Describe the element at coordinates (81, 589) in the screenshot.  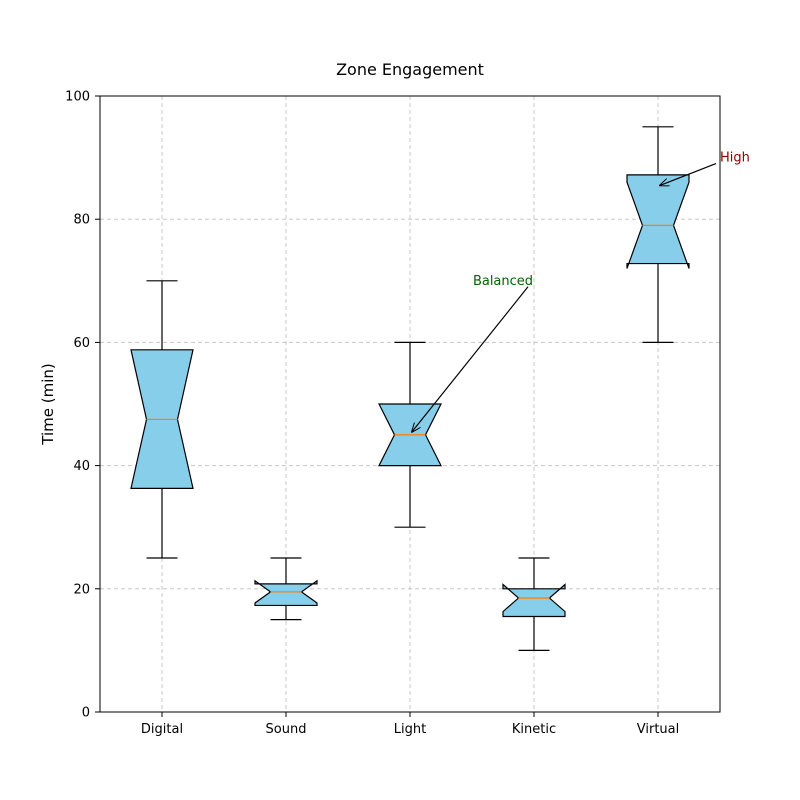
I see `y-tick-label: 20` at that location.